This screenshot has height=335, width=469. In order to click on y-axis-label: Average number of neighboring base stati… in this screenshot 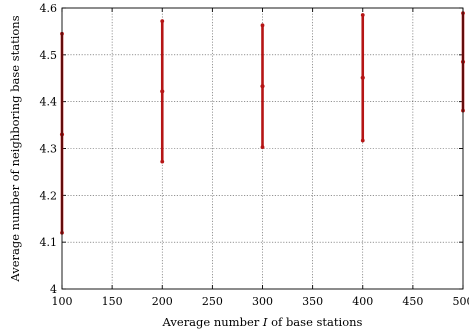, I will do `click(15, 148)`.